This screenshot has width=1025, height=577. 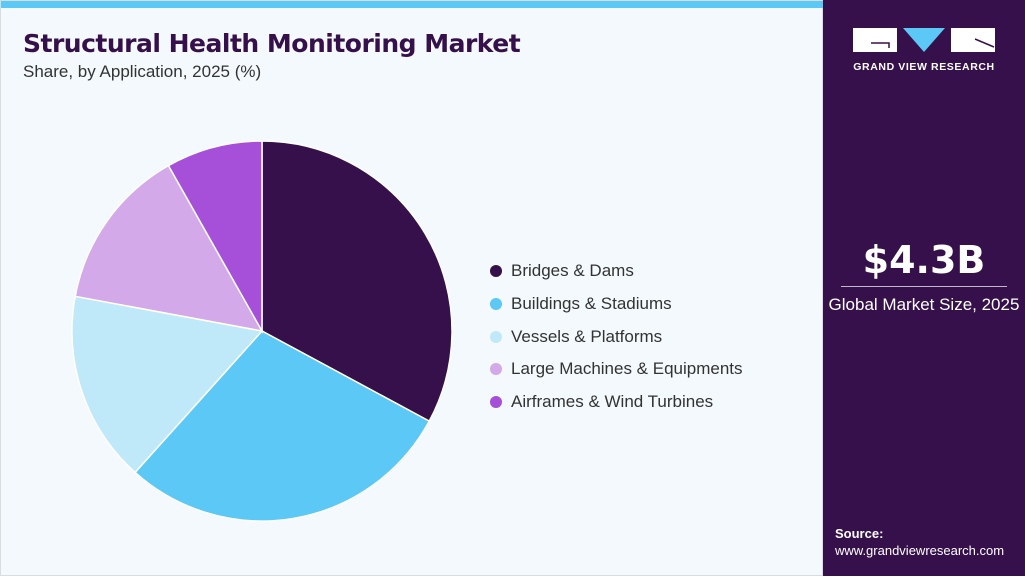 I want to click on market-size-value: $4.3B, so click(x=924, y=260).